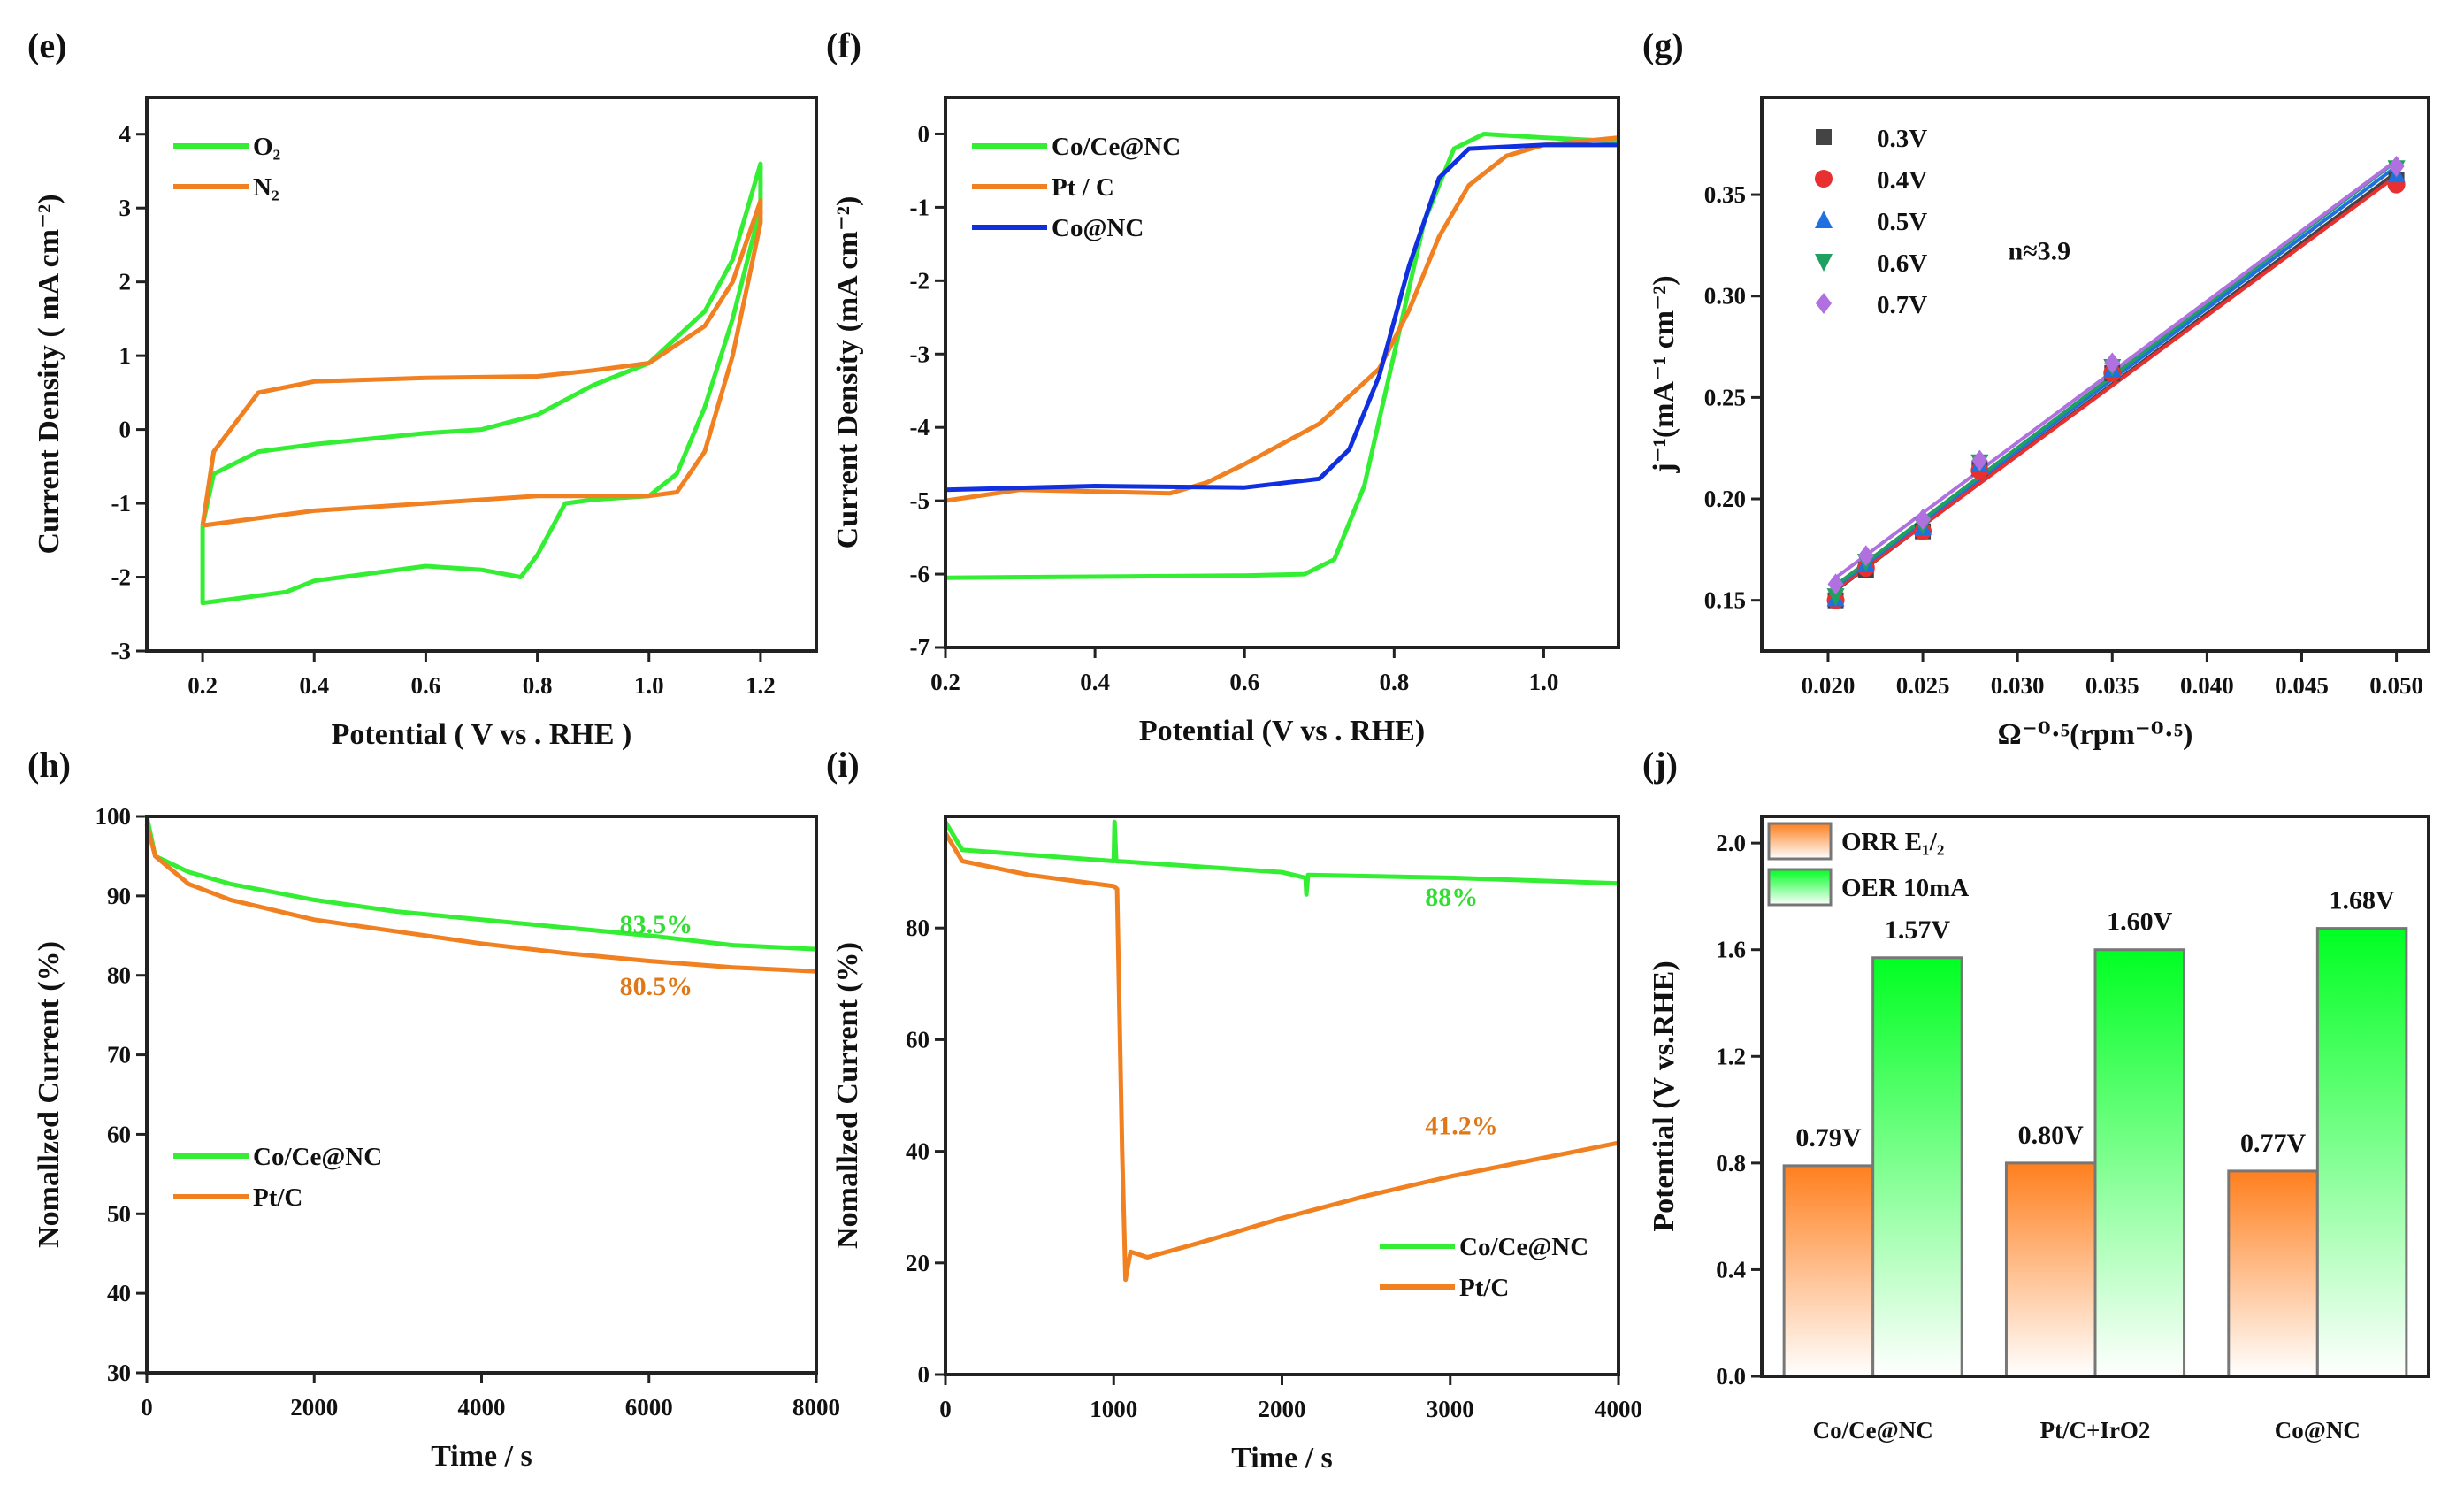  I want to click on y-tick-label: 40, so click(119, 1293).